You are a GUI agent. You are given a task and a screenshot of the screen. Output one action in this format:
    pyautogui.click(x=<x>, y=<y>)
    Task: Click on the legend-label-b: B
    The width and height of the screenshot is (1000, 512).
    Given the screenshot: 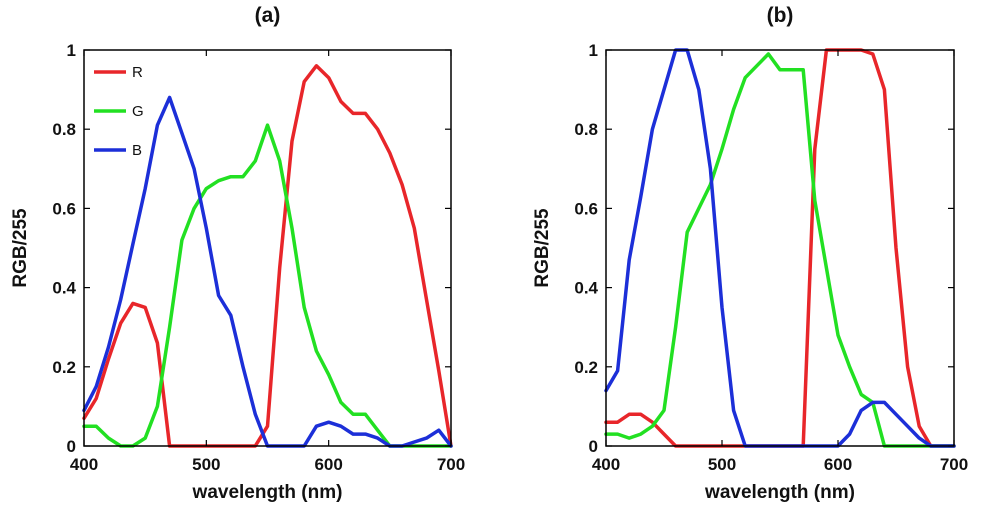 What is the action you would take?
    pyautogui.click(x=137, y=150)
    